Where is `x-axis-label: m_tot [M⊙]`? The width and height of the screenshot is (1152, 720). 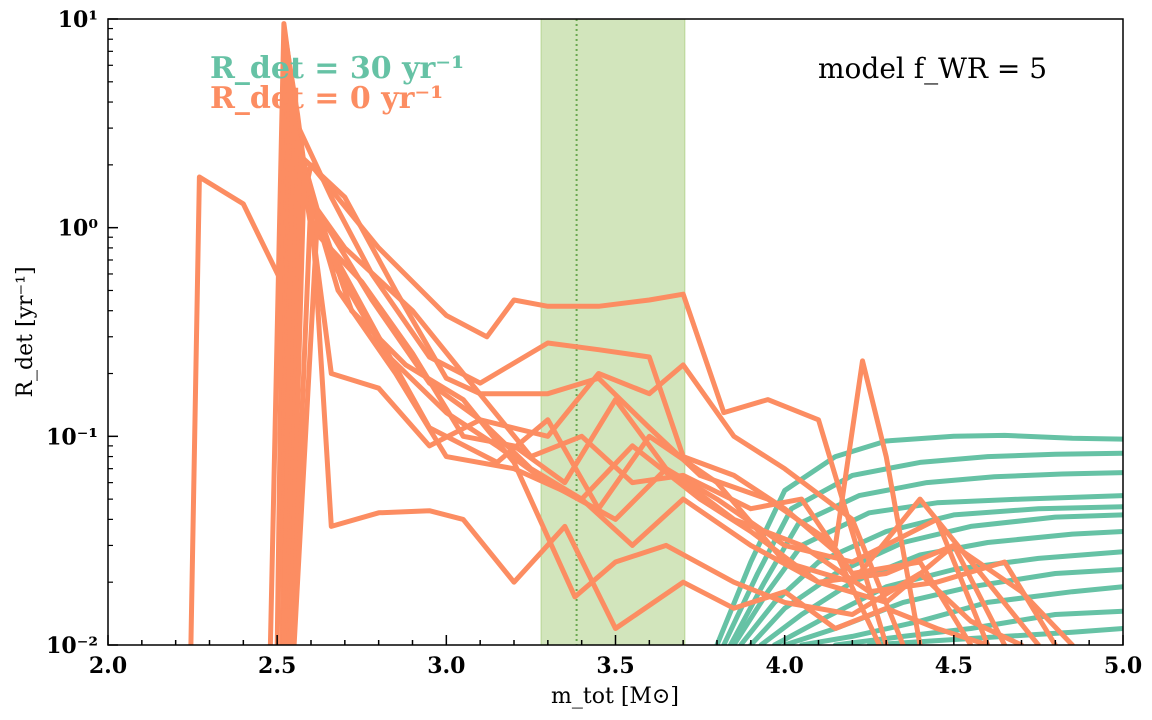
x-axis-label: m_tot [M⊙] is located at coordinates (615, 696).